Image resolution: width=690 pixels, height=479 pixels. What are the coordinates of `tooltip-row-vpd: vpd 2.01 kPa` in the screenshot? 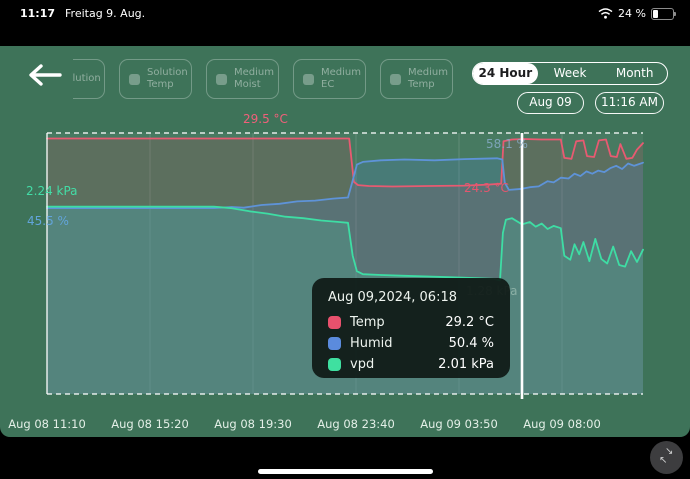 It's located at (411, 364).